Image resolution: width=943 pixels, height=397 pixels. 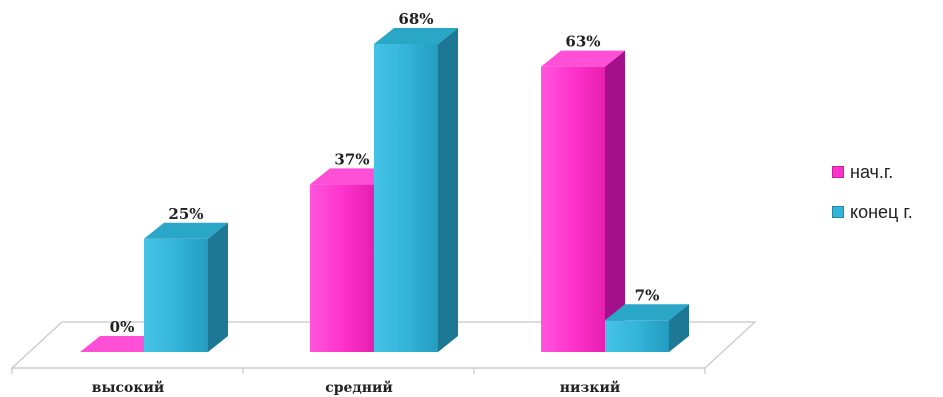 What do you see at coordinates (351, 159) in the screenshot?
I see `data-label: 37%` at bounding box center [351, 159].